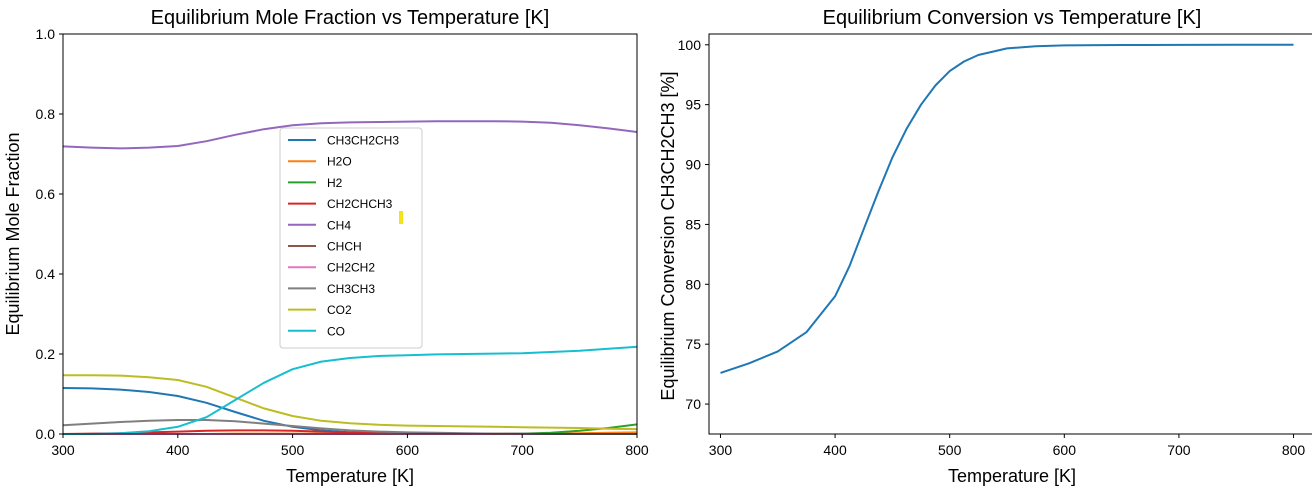 Image resolution: width=1312 pixels, height=488 pixels. Describe the element at coordinates (344, 247) in the screenshot. I see `legend-label: CHCH` at that location.